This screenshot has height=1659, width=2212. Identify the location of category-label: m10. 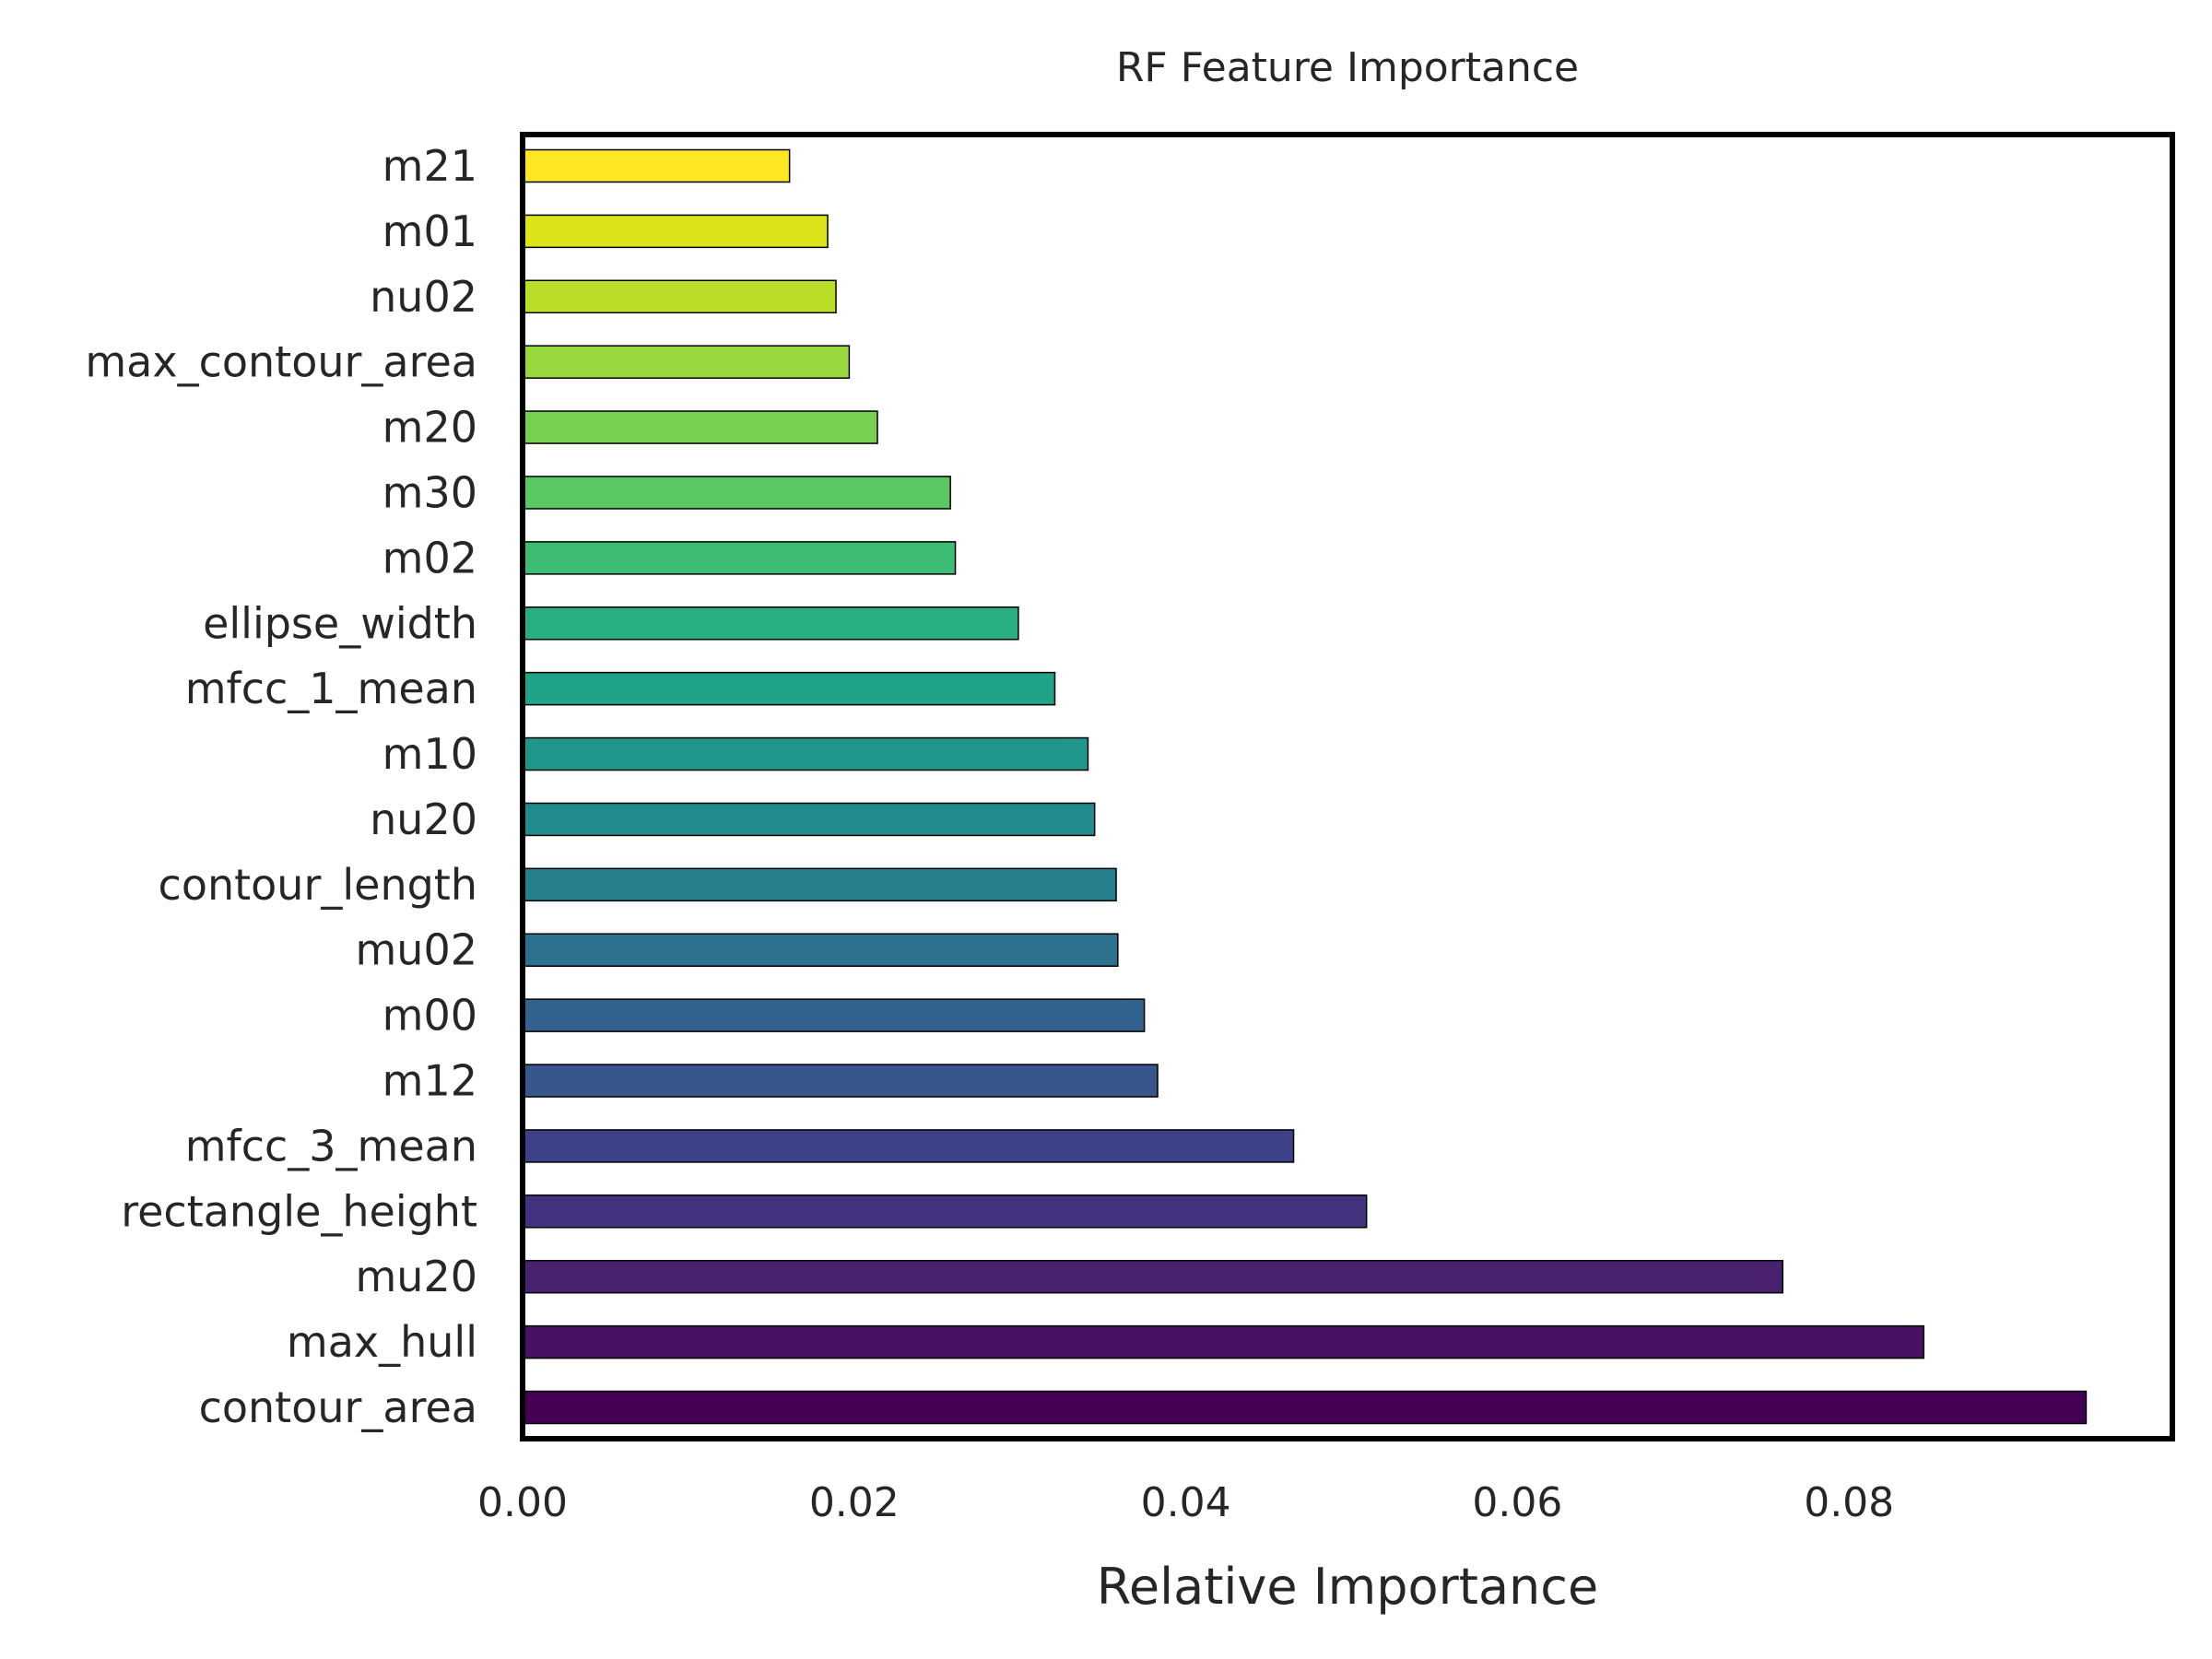
(429, 754).